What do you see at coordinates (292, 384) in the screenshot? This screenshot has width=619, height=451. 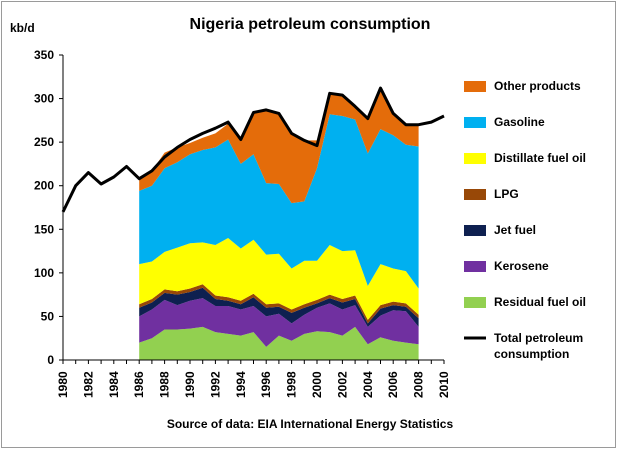 I see `x-tick-label: 1998` at bounding box center [292, 384].